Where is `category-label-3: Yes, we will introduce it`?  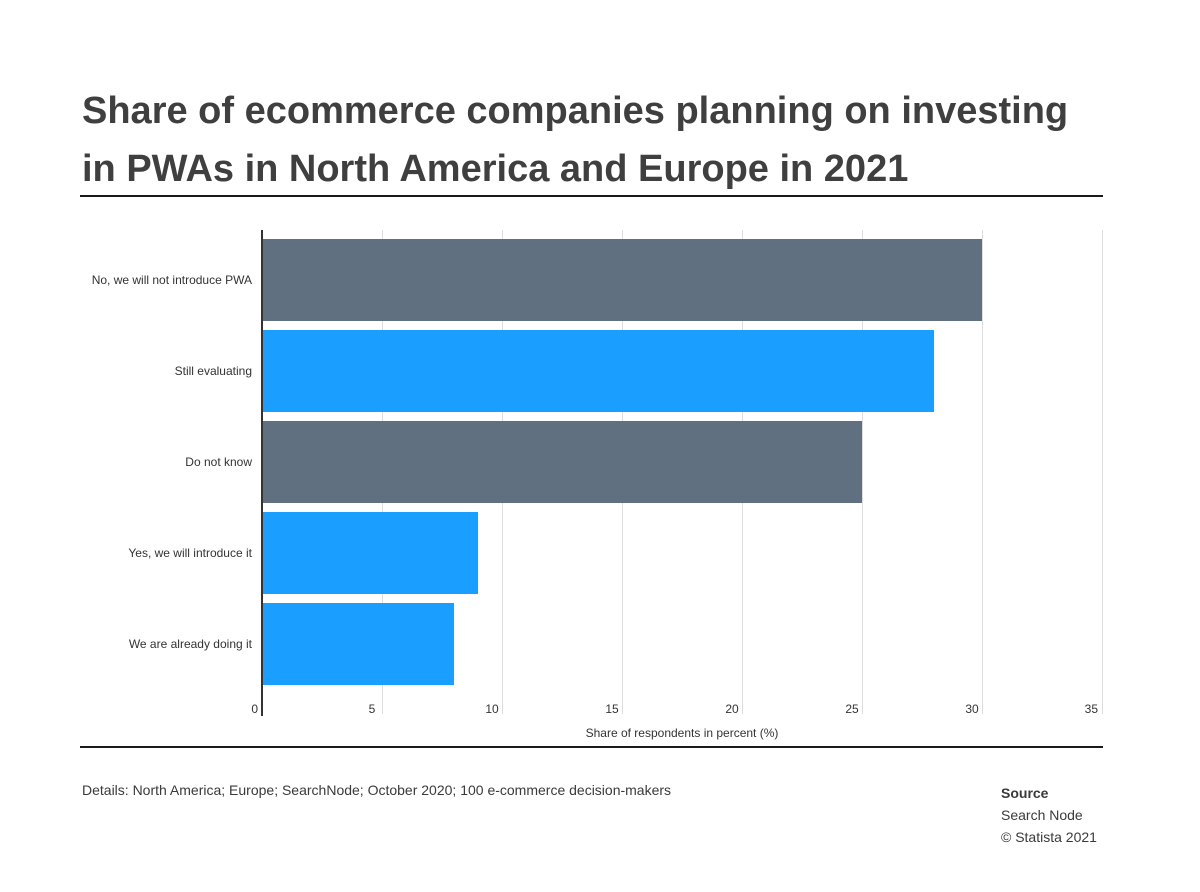
category-label-3: Yes, we will introduce it is located at coordinates (190, 553).